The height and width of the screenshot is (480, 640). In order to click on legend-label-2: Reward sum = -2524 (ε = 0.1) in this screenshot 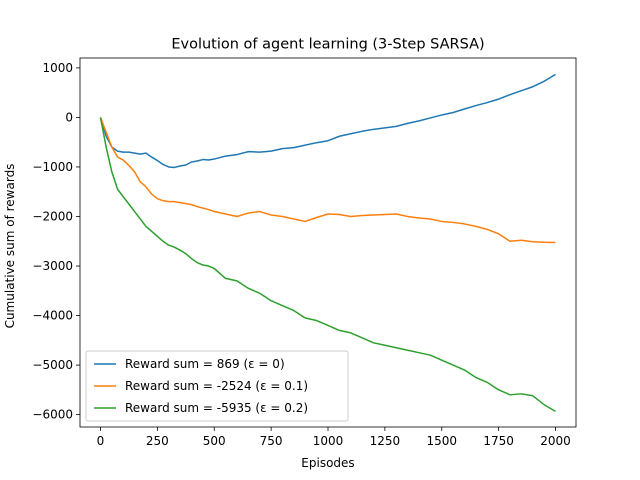, I will do `click(216, 386)`.